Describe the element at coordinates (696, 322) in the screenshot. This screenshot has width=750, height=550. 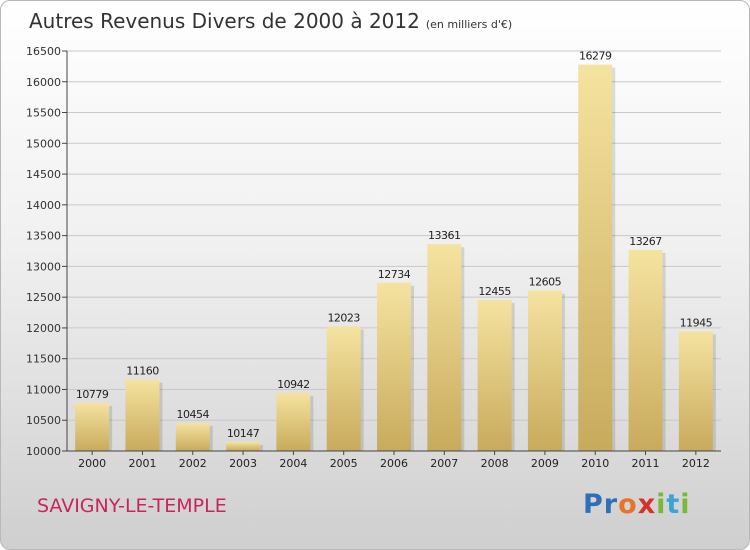
I see `bar-value-label: 11945` at that location.